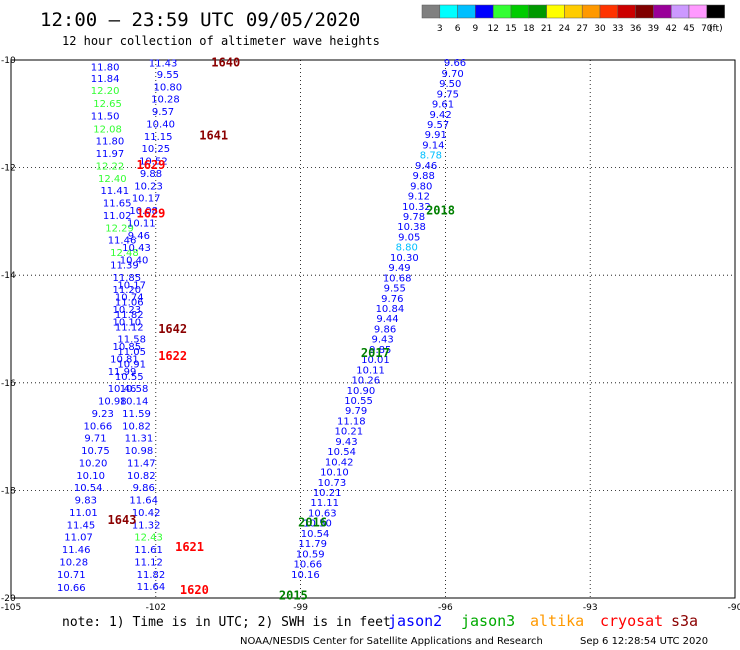 The image size is (740, 650). I want to click on wave-height-point: 9.49, so click(399, 268).